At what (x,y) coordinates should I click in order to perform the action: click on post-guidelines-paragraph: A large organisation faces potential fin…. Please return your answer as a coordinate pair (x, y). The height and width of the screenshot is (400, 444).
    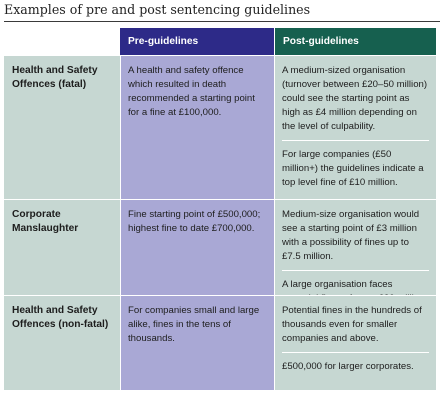
    Looking at the image, I should click on (355, 282).